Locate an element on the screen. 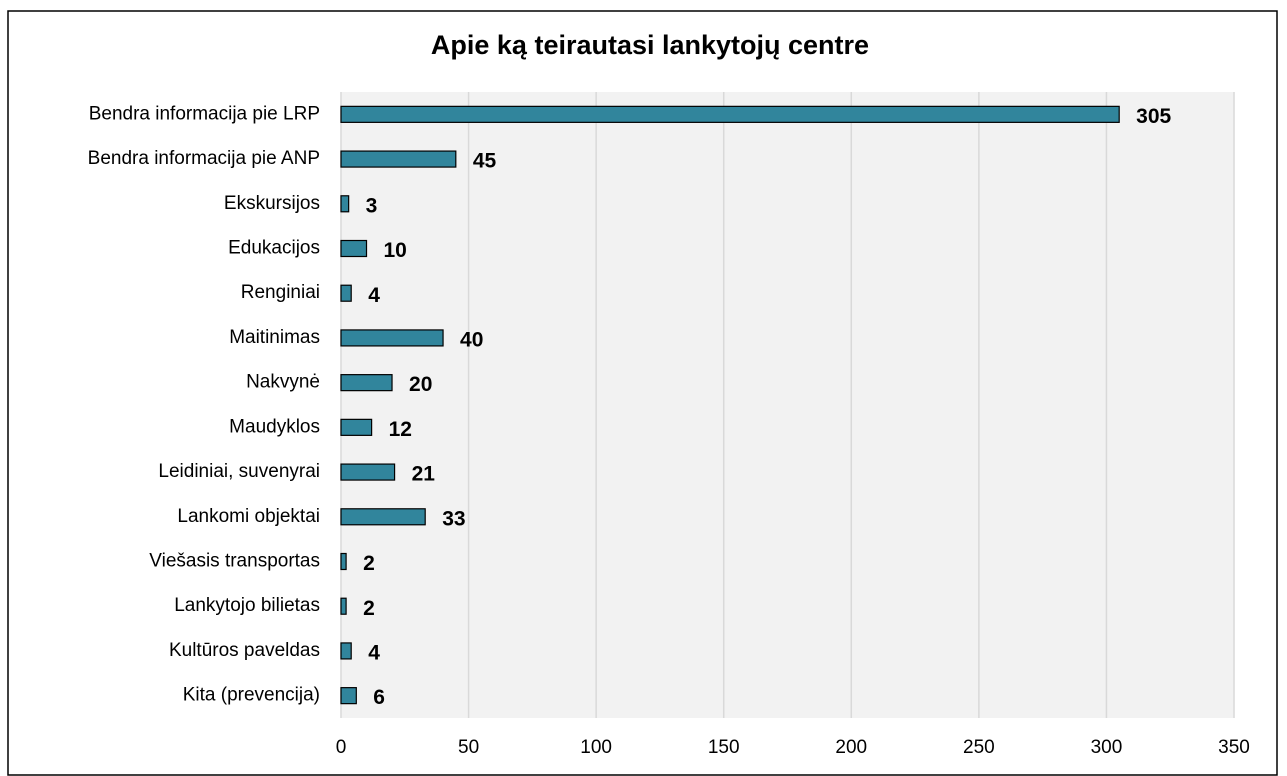  data-label: 3 is located at coordinates (372, 205).